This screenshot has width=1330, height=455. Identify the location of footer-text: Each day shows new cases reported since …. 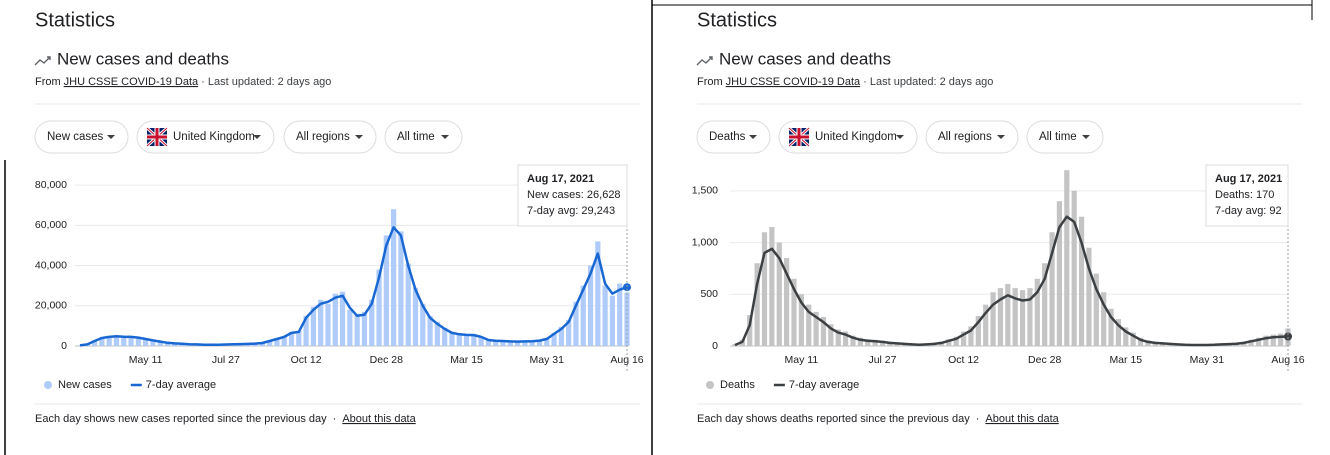
(181, 419).